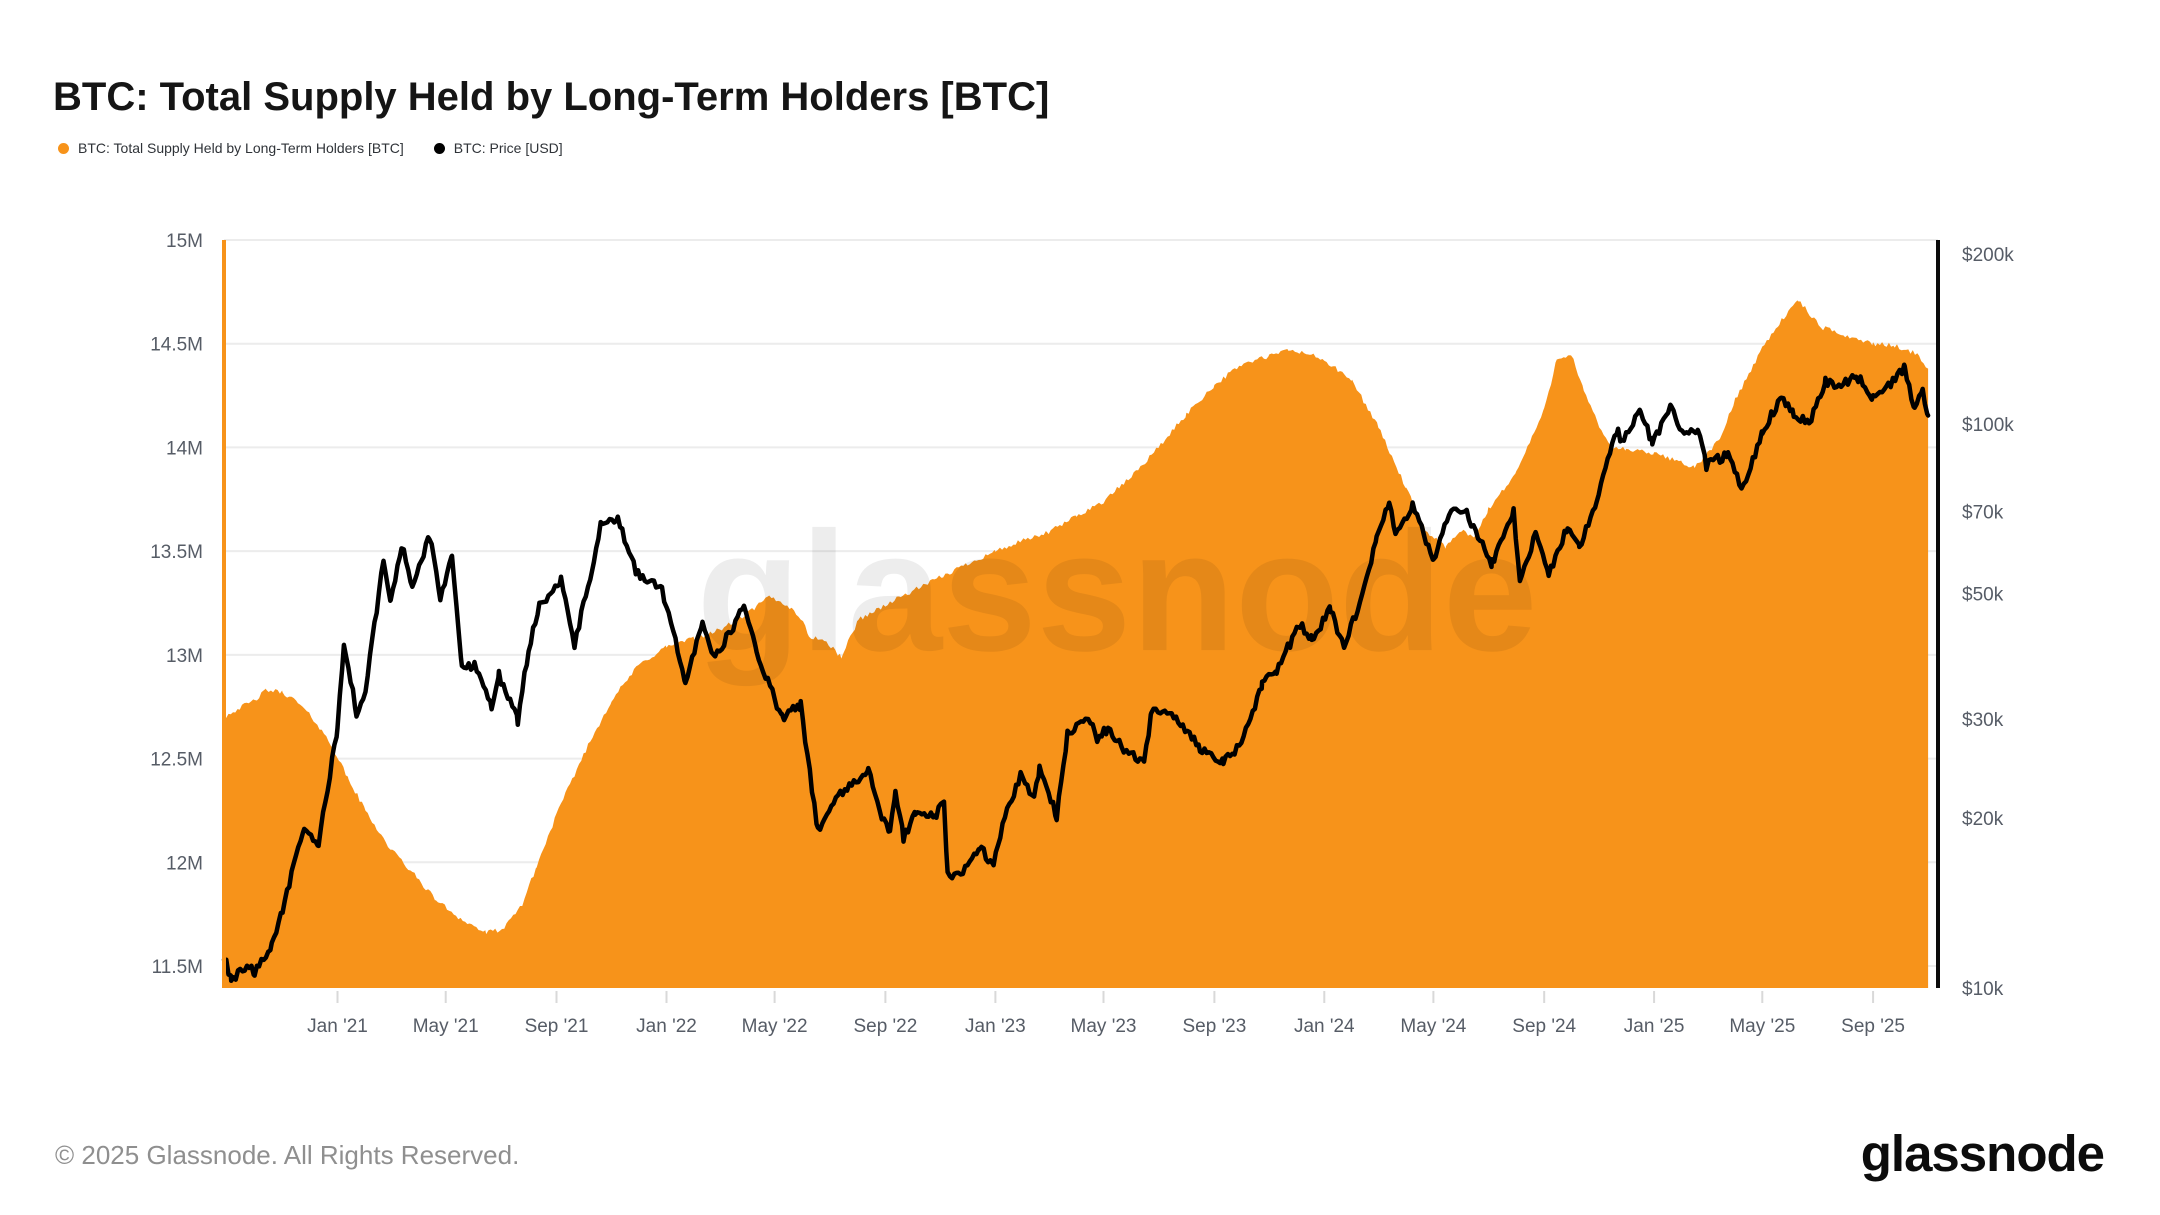  I want to click on x-tick-label: Sep '22, so click(885, 1026).